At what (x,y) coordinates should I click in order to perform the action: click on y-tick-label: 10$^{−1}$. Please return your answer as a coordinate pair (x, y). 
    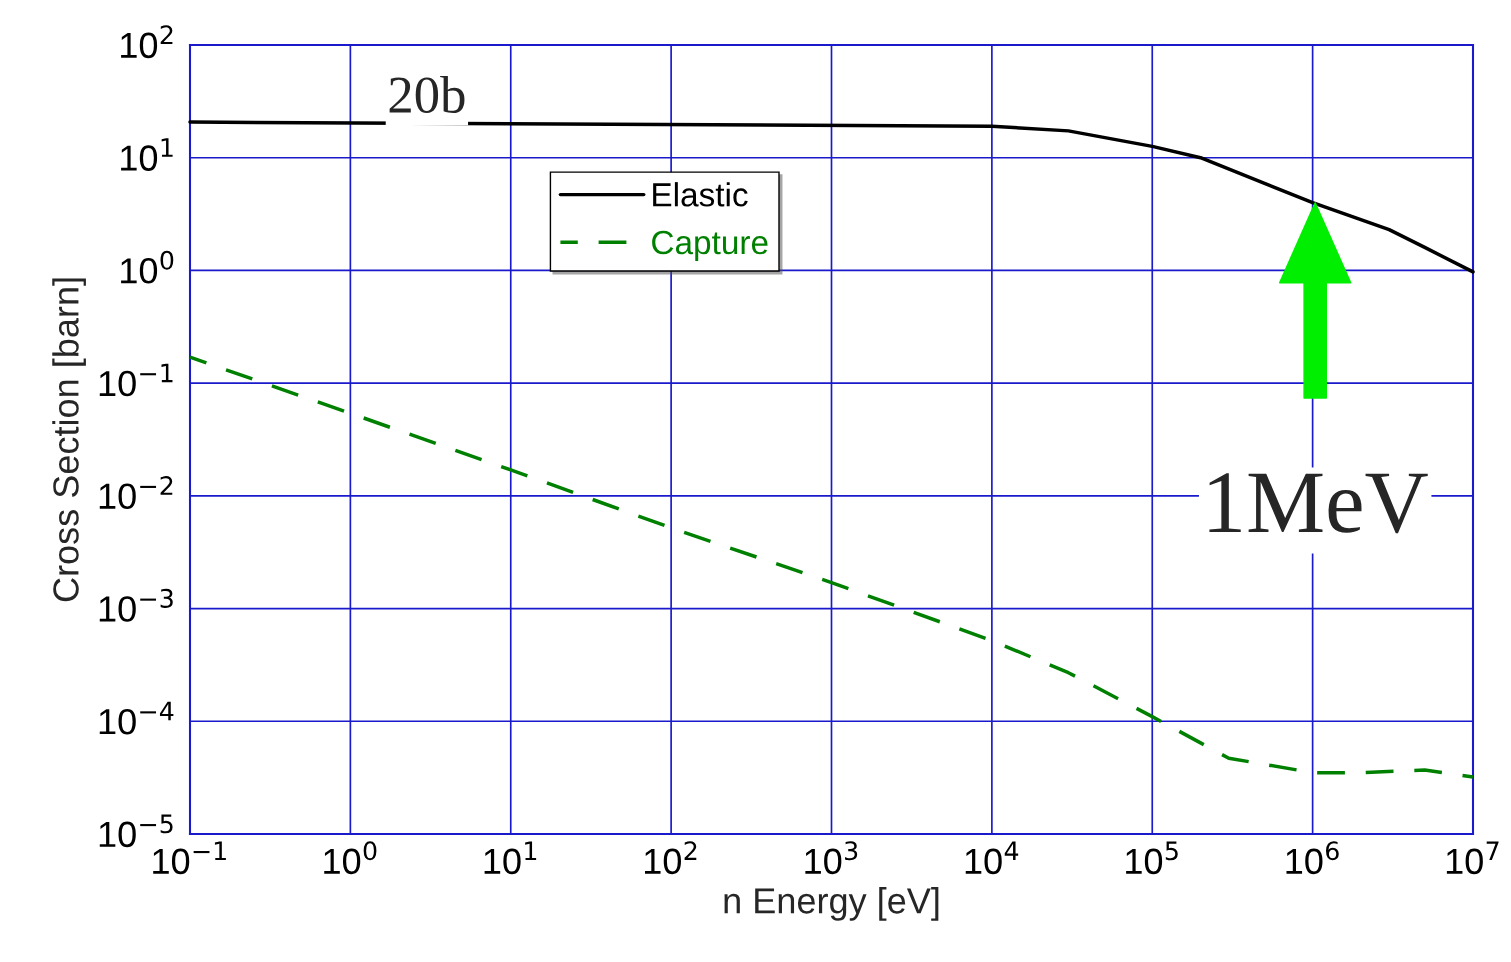
    Looking at the image, I should click on (136, 380).